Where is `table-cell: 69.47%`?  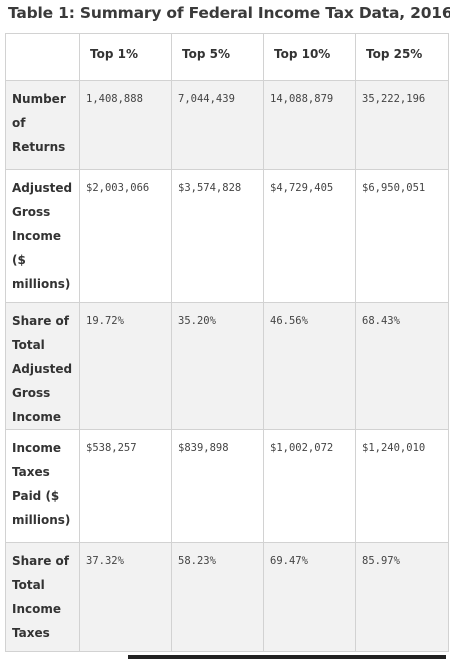
table-cell: 69.47% is located at coordinates (309, 597).